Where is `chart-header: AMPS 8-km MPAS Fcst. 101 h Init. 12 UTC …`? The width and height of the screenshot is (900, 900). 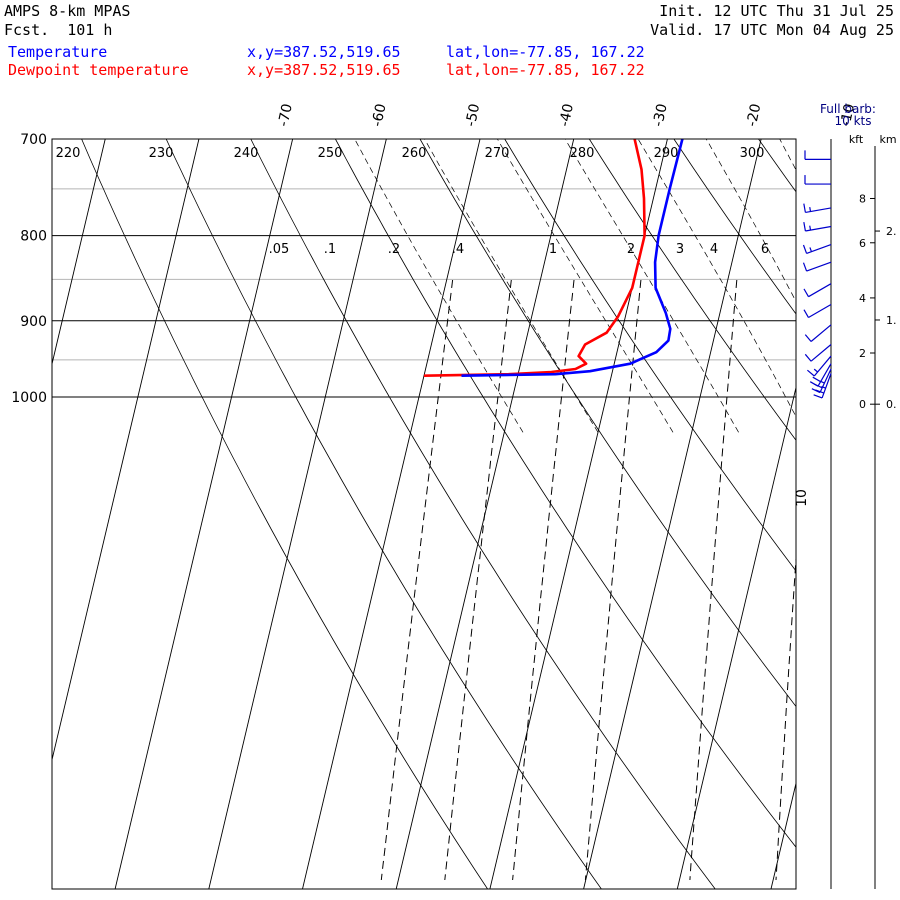
chart-header: AMPS 8-km MPAS Fcst. 101 h Init. 12 UTC … is located at coordinates (450, 41).